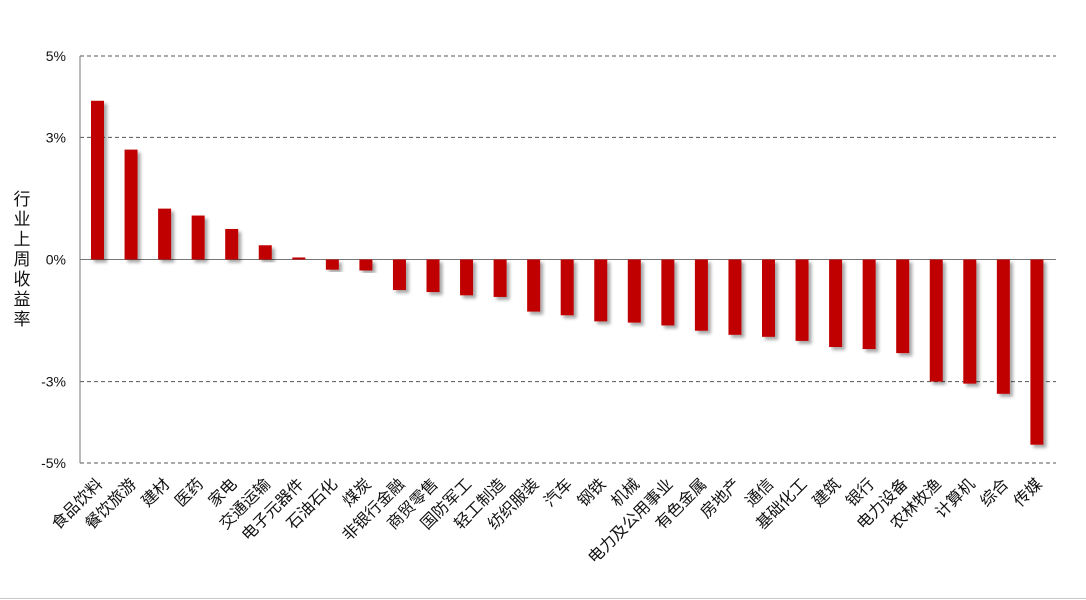  I want to click on y-tick-label: -5%, so click(53, 463).